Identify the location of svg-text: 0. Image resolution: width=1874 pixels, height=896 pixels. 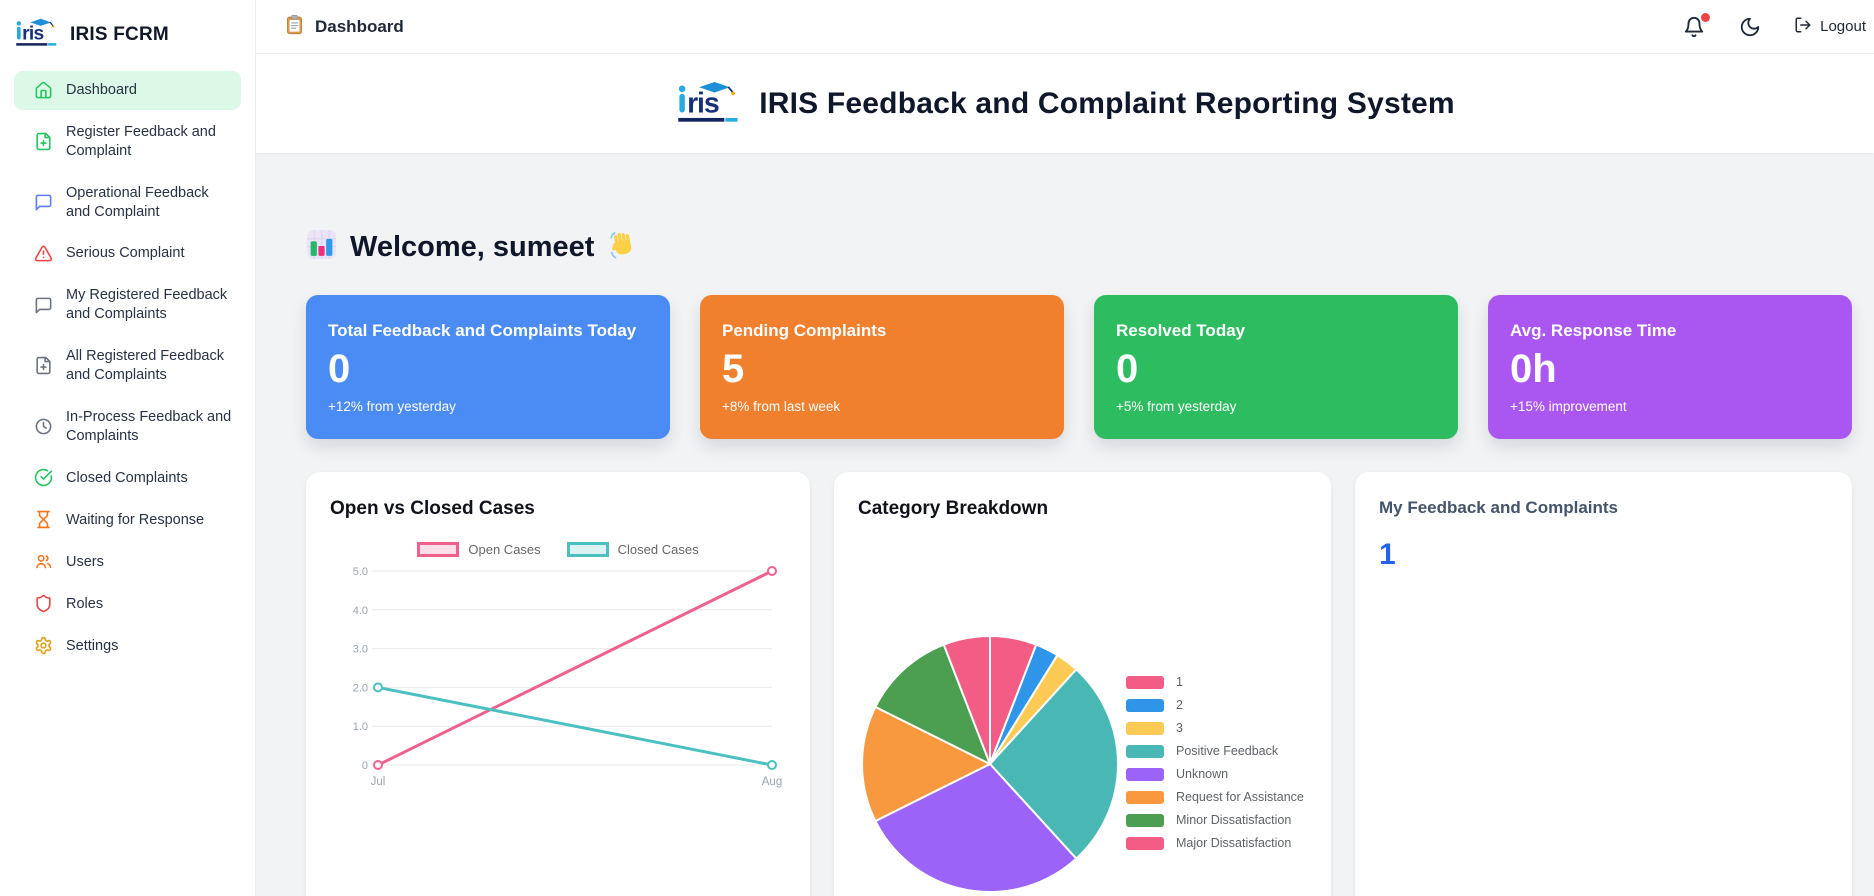
(365, 766).